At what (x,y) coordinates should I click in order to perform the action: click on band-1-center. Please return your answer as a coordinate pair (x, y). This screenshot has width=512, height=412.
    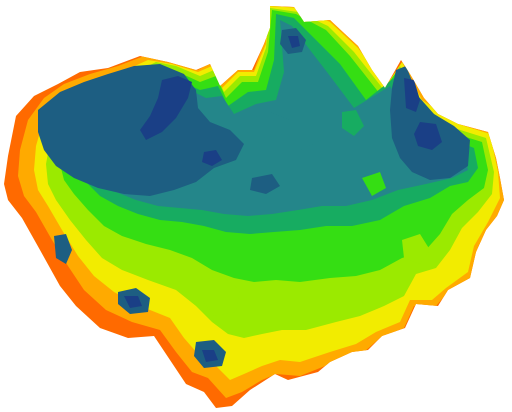
    Looking at the image, I should click on (212, 158).